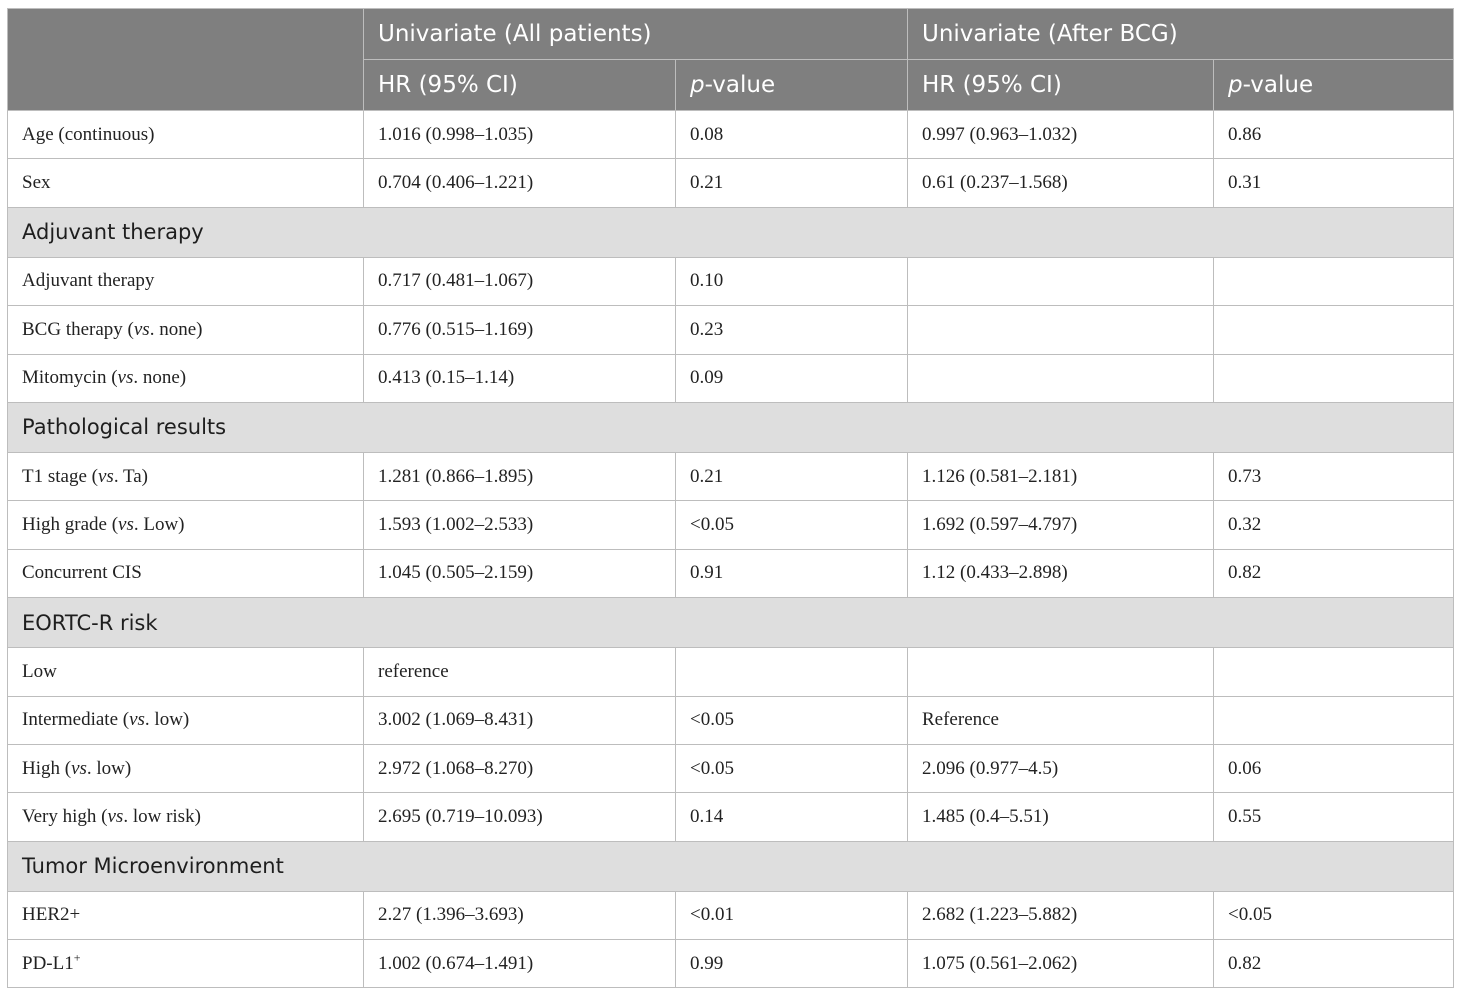 This screenshot has width=1460, height=996. What do you see at coordinates (1333, 915) in the screenshot?
I see `p-bcg-cell: <0.05` at bounding box center [1333, 915].